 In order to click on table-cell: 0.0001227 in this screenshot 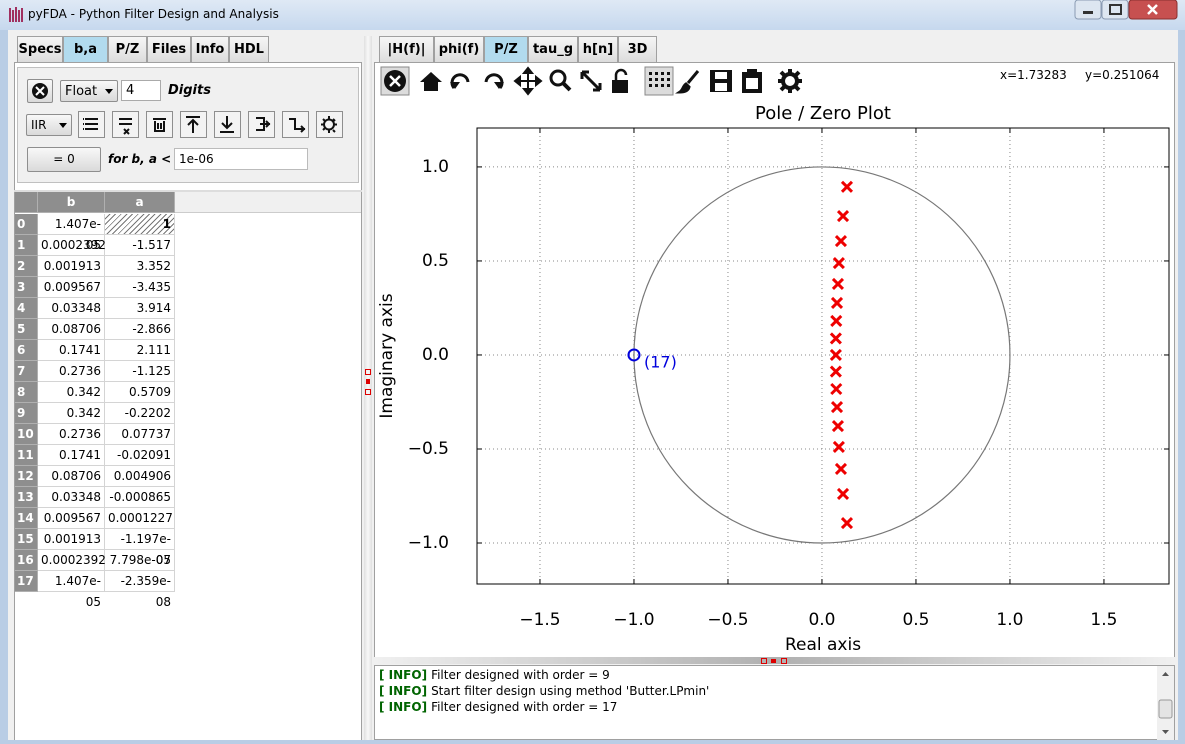, I will do `click(140, 518)`.